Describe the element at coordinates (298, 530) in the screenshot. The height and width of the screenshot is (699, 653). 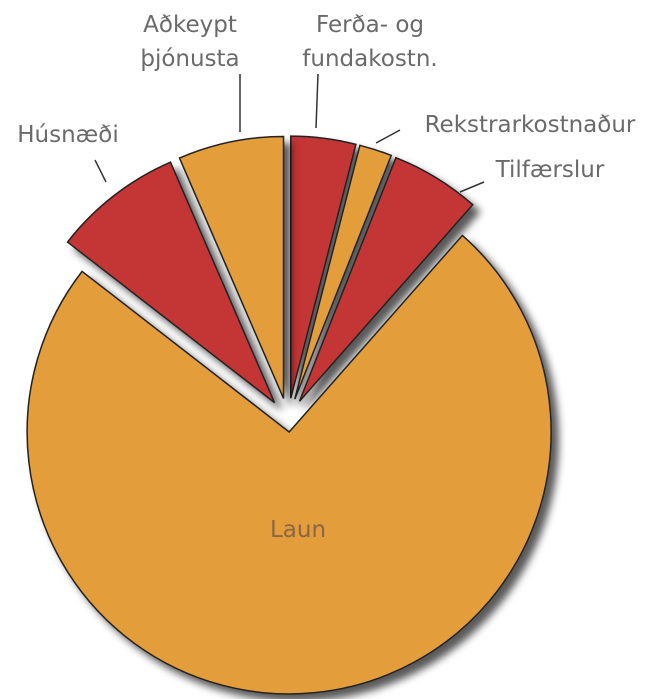
I see `slice-label: Laun` at that location.